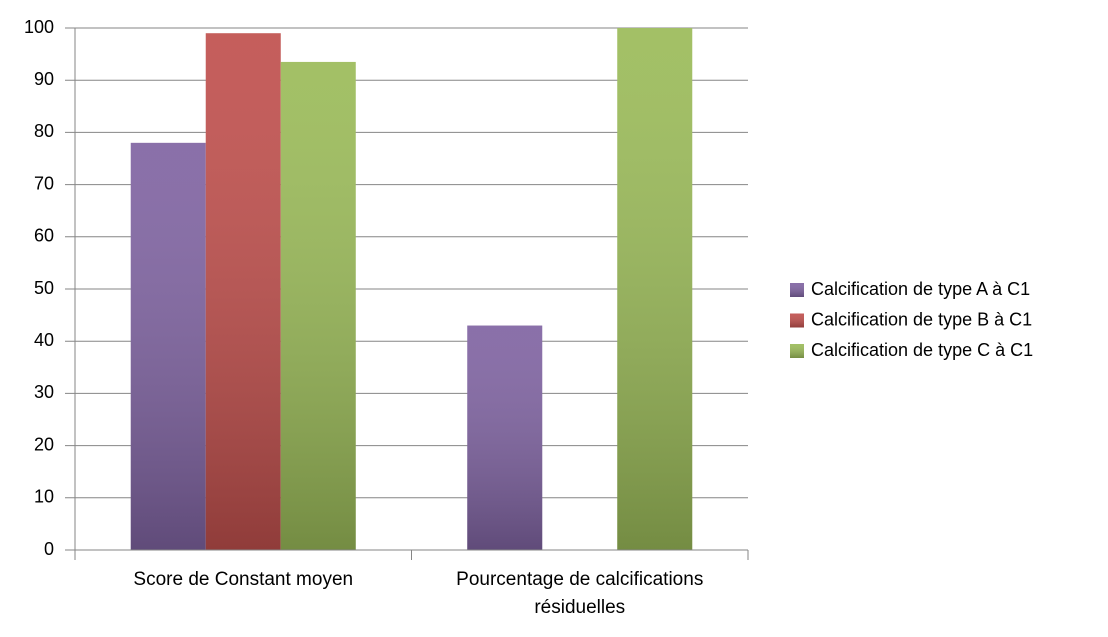  What do you see at coordinates (44, 288) in the screenshot?
I see `y-tick-label: 50` at bounding box center [44, 288].